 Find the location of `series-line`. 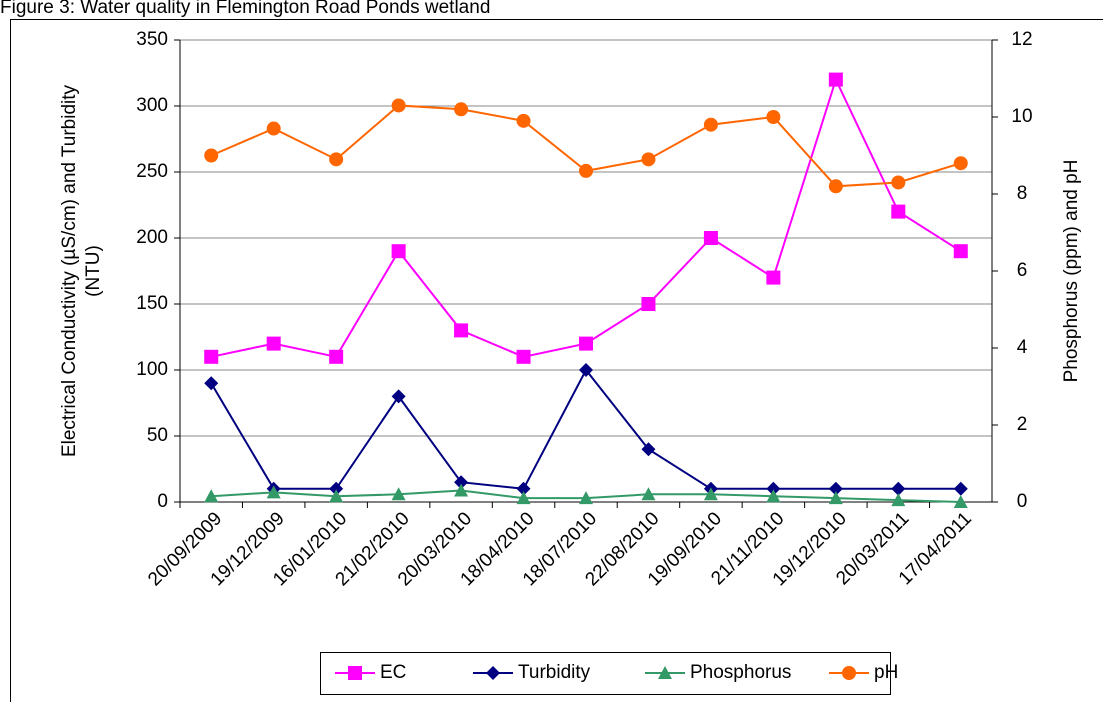

series-line is located at coordinates (586, 429).